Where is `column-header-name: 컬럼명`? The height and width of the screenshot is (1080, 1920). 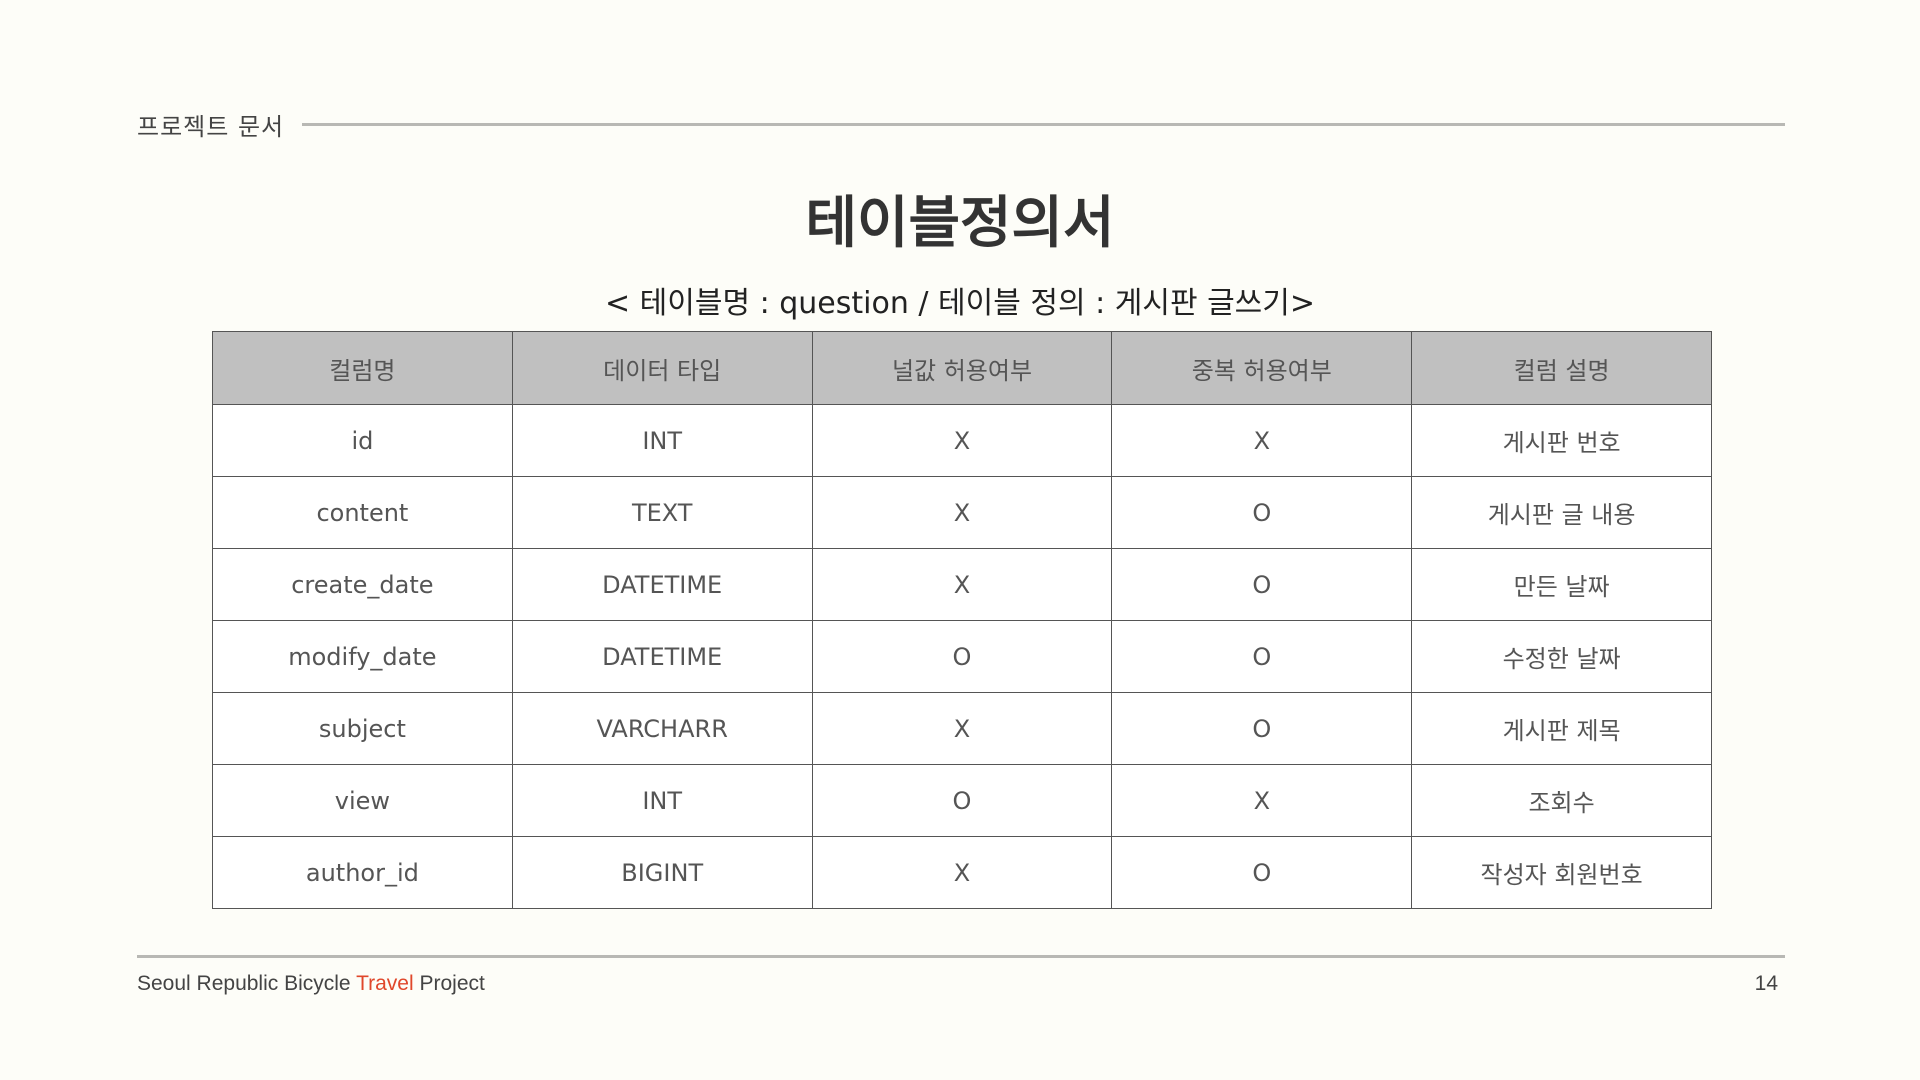 column-header-name: 컬럼명 is located at coordinates (362, 368).